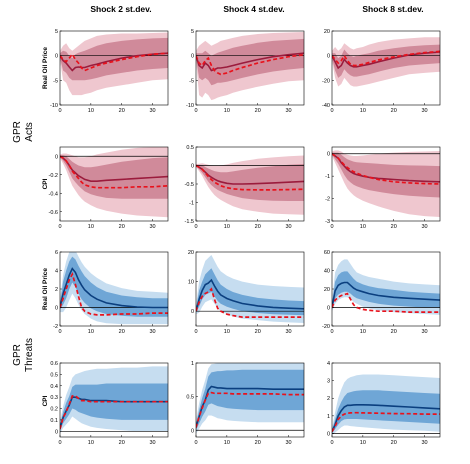 The height and width of the screenshot is (464, 470). What do you see at coordinates (54, 421) in the screenshot?
I see `y-tick-label: 0.1` at bounding box center [54, 421].